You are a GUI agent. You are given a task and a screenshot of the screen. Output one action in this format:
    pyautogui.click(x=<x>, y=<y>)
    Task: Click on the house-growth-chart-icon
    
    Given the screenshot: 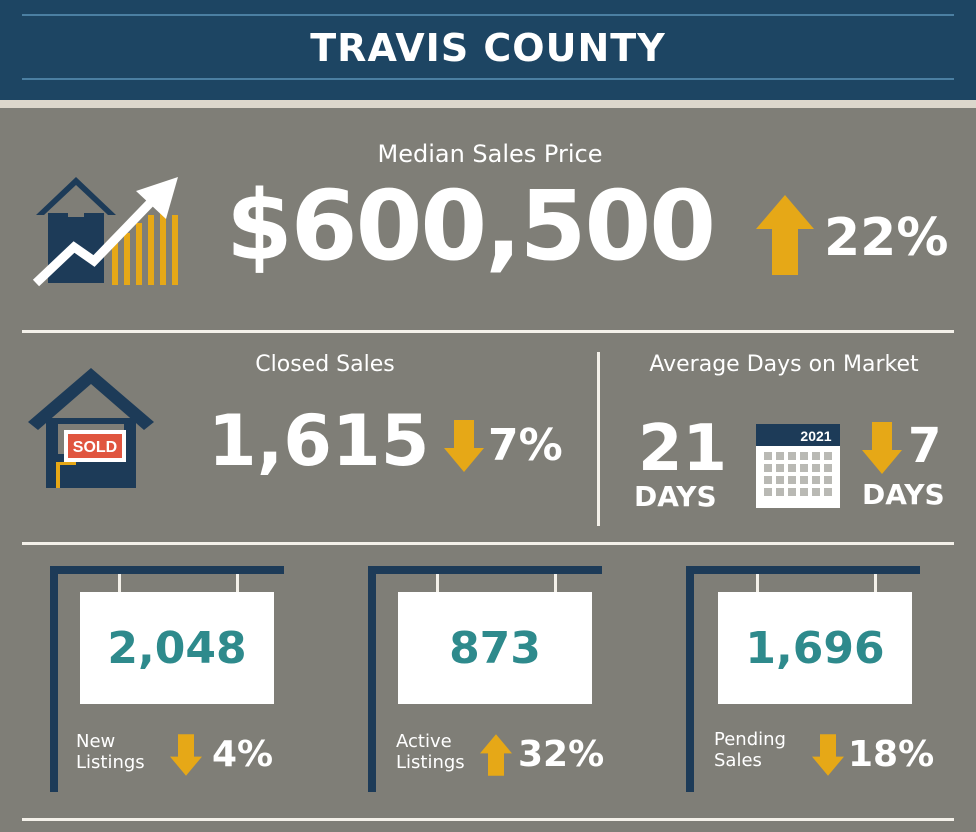 What is the action you would take?
    pyautogui.click(x=105, y=232)
    